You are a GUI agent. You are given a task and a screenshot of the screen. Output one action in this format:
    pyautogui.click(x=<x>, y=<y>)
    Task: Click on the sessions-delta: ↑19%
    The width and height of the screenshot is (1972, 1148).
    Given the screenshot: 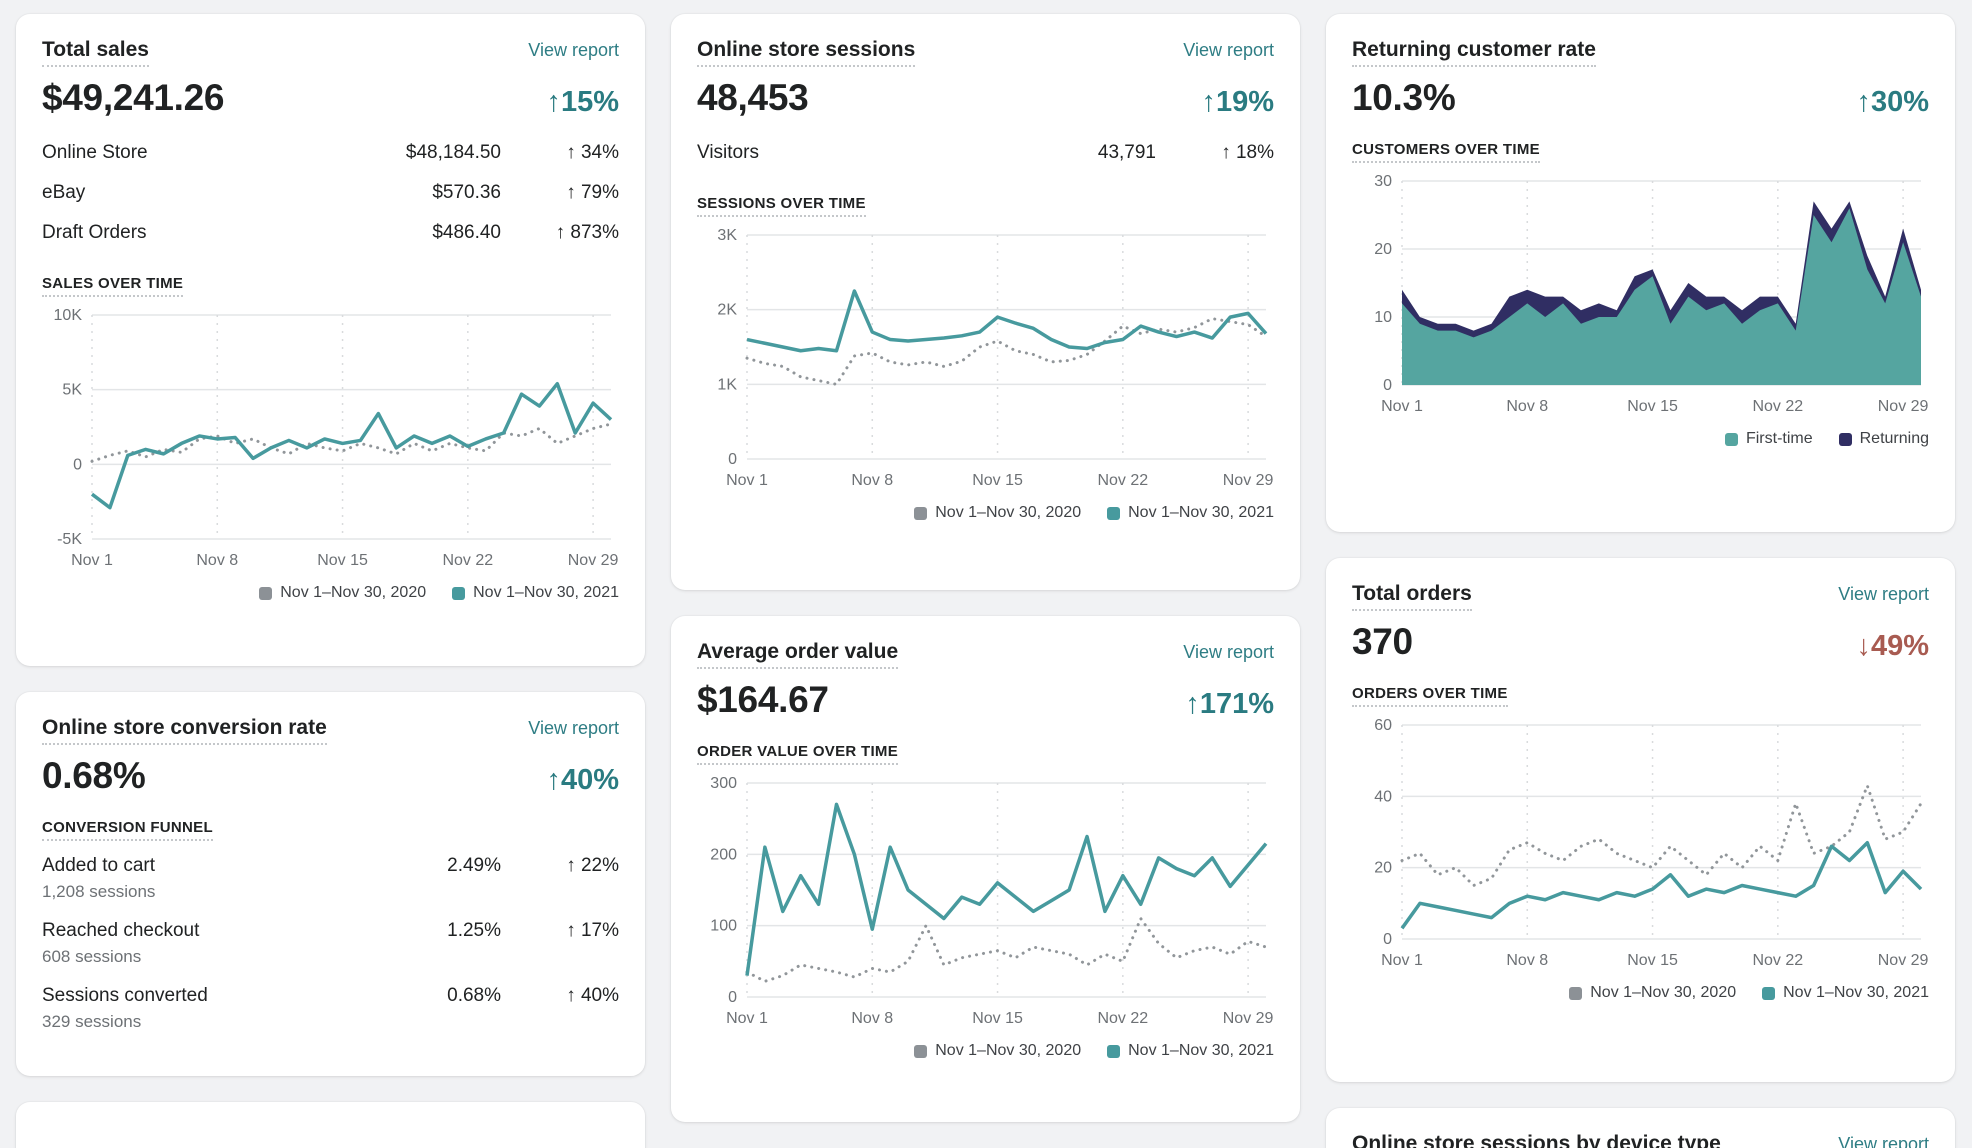 What is the action you would take?
    pyautogui.click(x=1237, y=102)
    